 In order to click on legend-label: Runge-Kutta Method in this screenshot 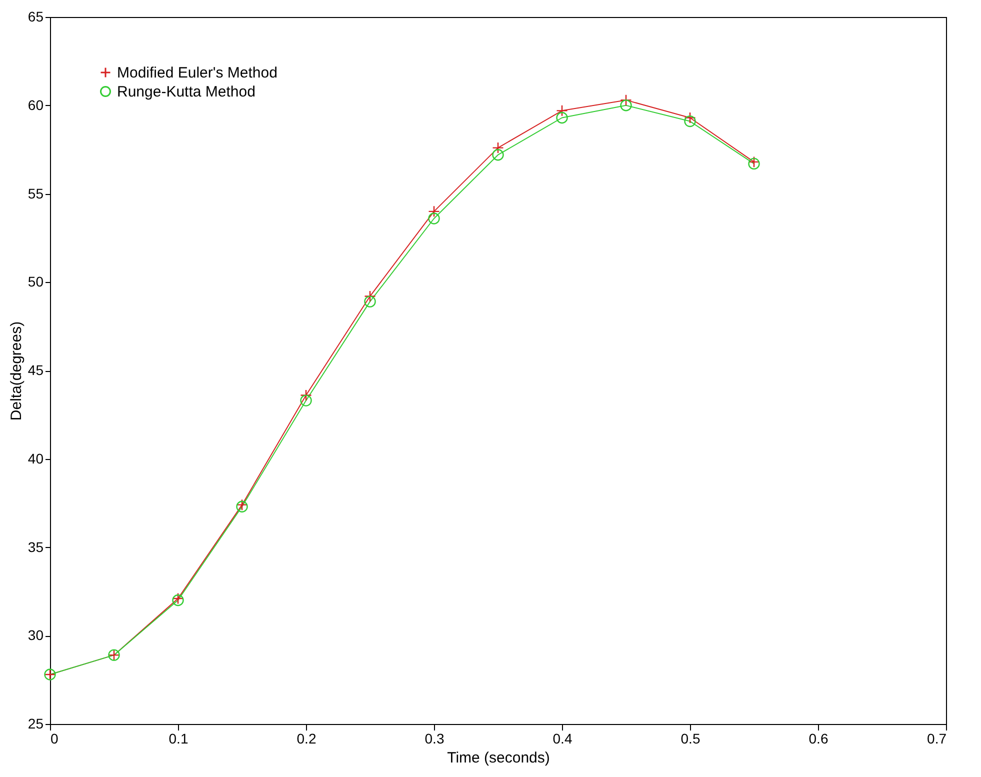, I will do `click(186, 92)`.